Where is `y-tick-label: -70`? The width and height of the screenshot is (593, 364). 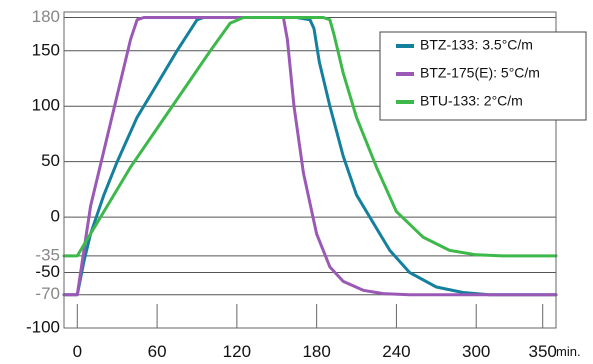 y-tick-label: -70 is located at coordinates (47, 293).